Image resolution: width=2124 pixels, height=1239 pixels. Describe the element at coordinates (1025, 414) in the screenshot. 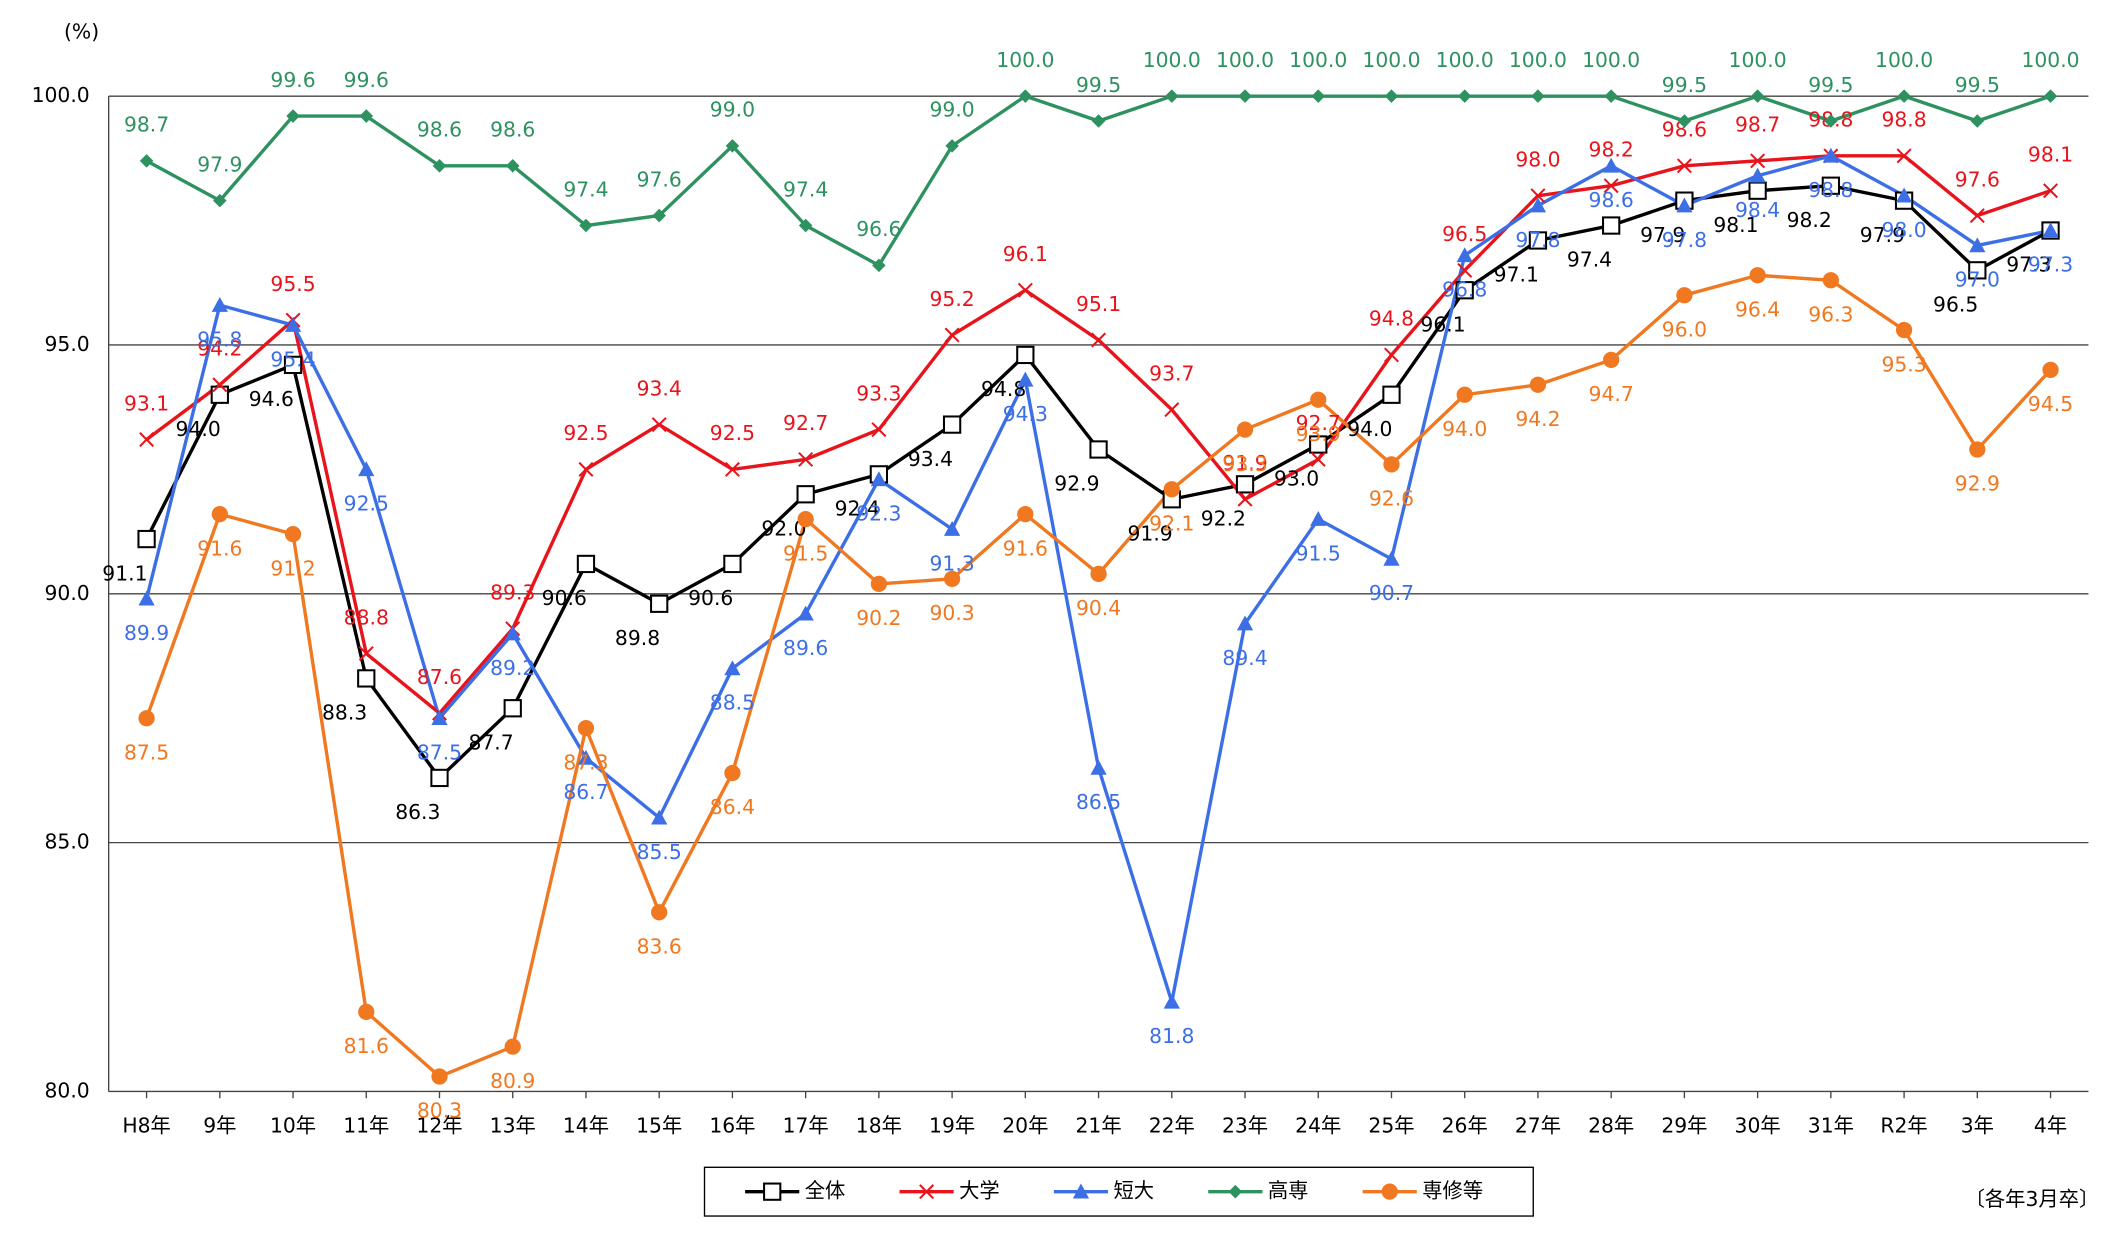

I see `data-label: 94.3` at that location.